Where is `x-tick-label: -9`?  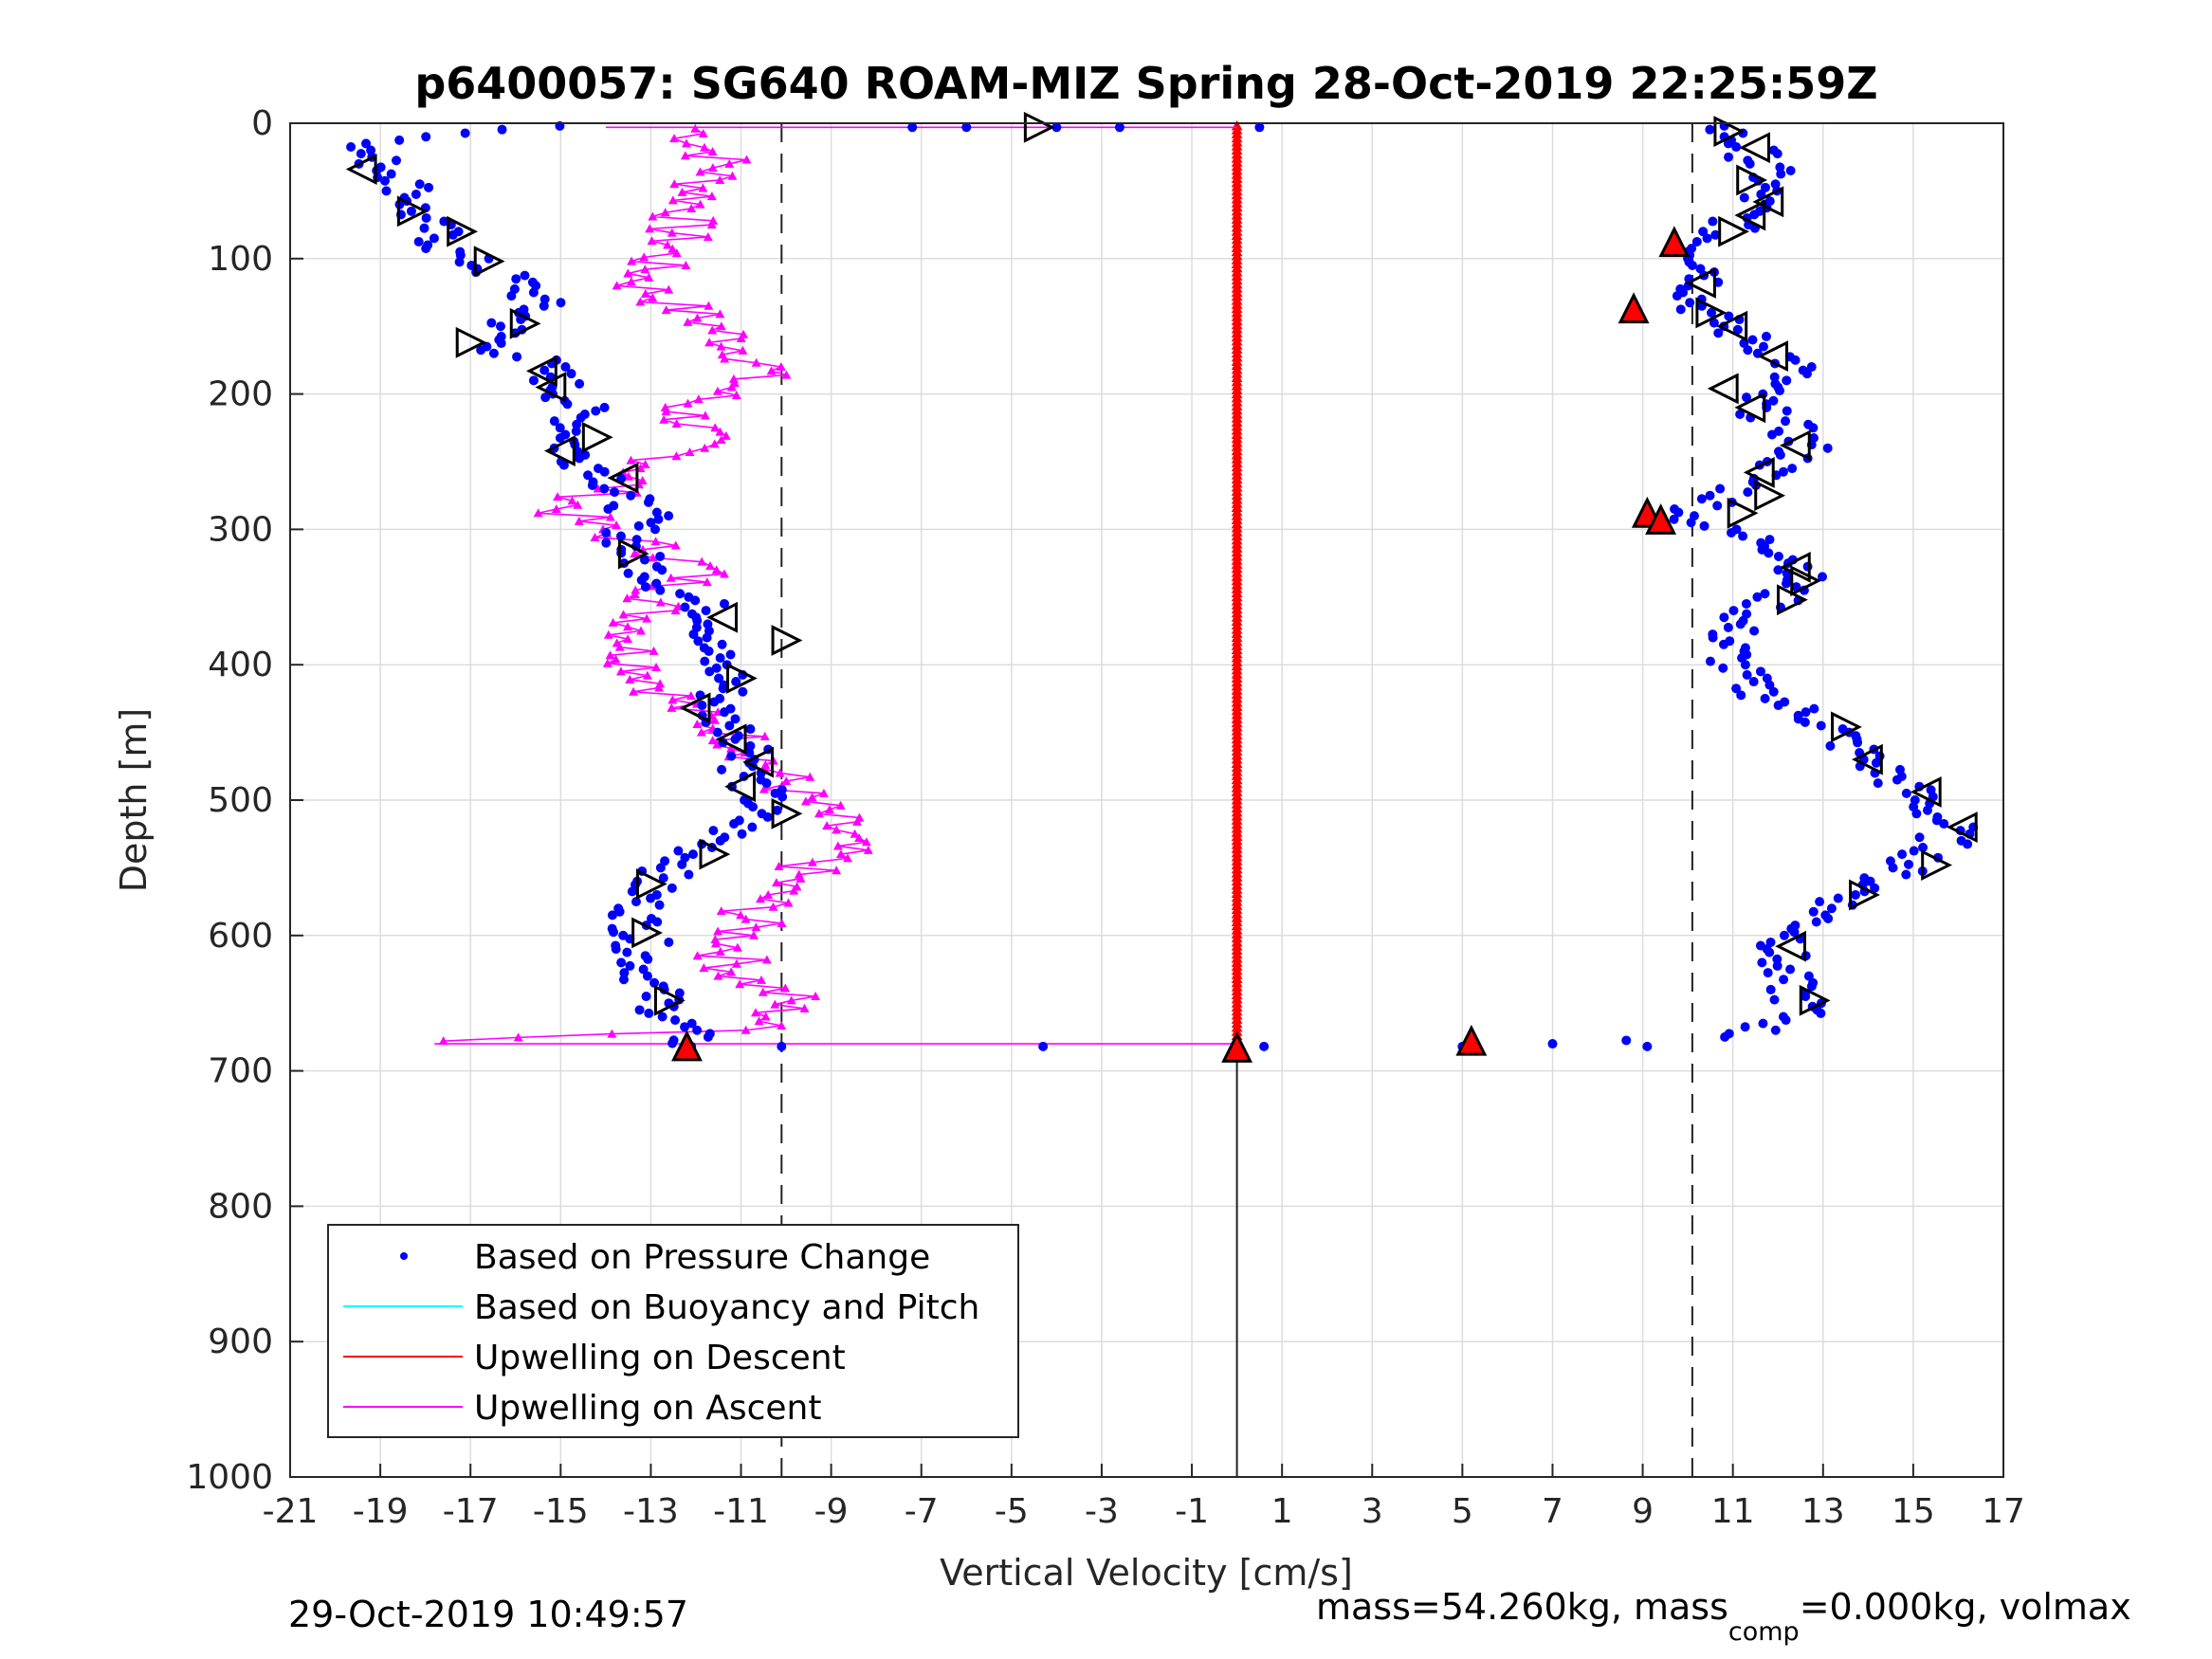 x-tick-label: -9 is located at coordinates (831, 1511).